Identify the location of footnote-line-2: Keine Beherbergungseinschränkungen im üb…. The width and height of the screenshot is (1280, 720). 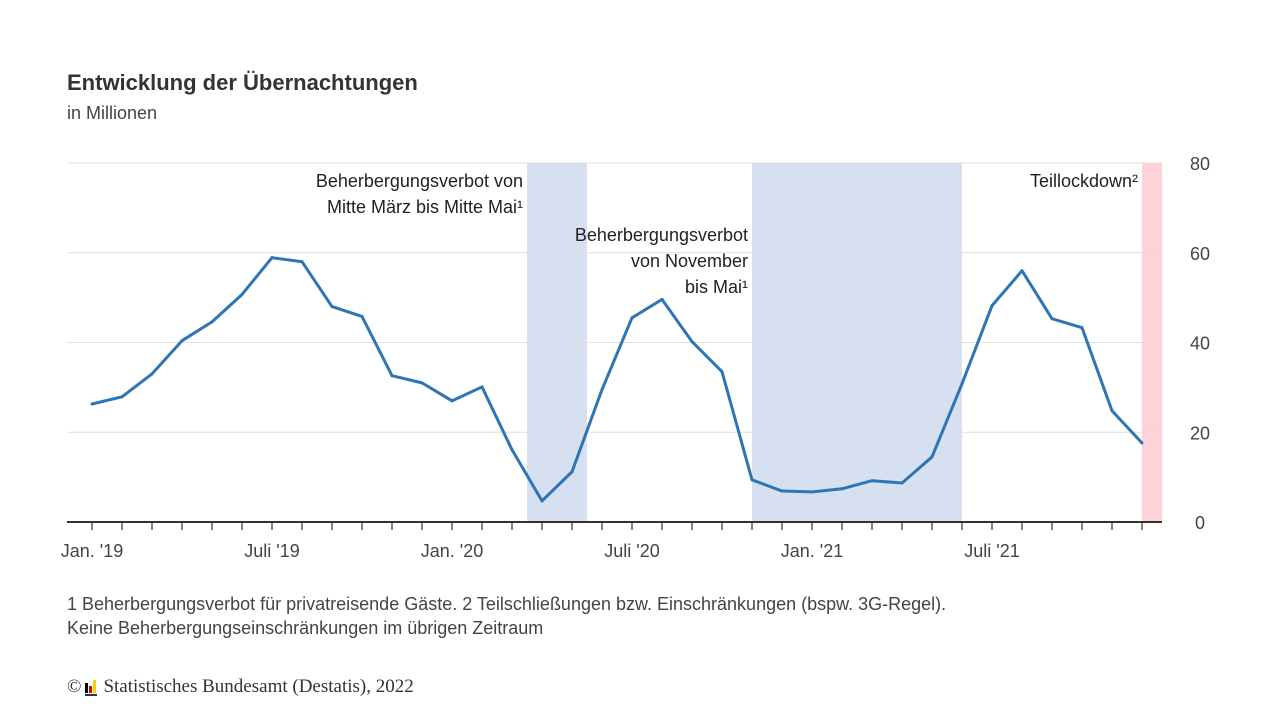
(305, 628).